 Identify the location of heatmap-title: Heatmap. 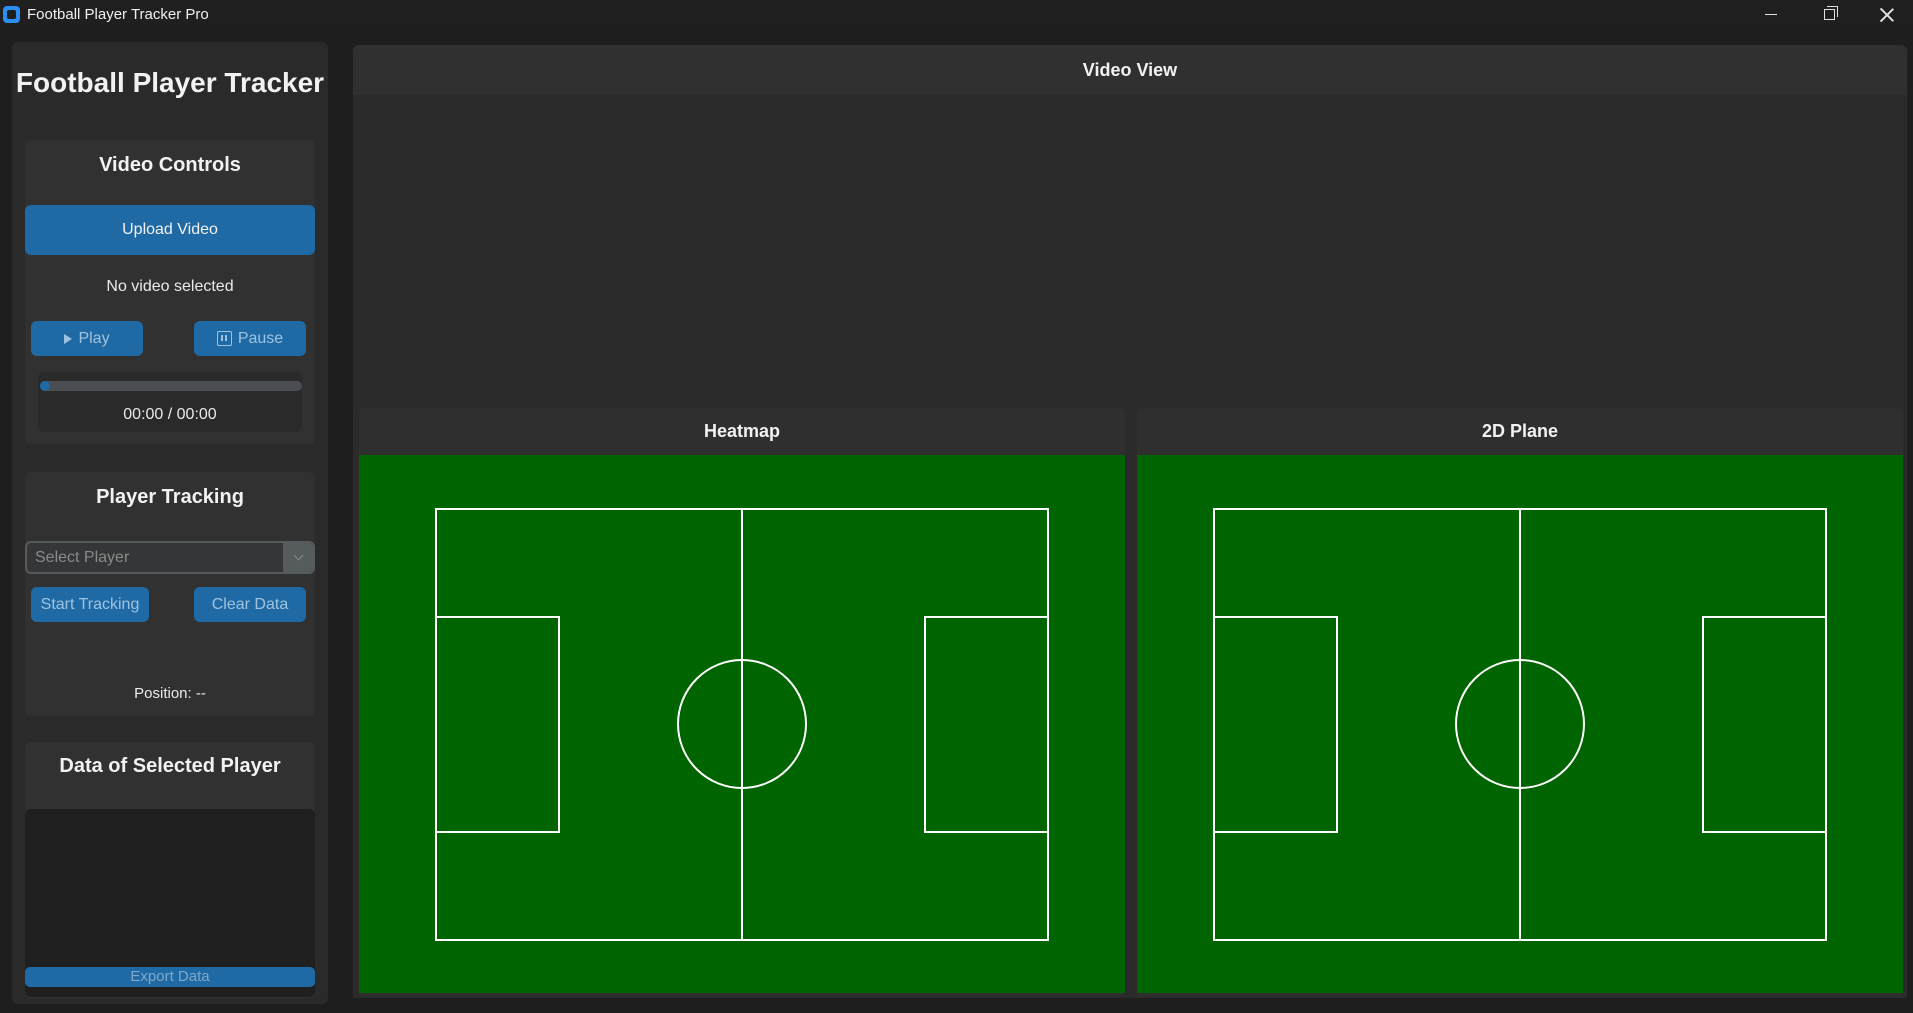
(742, 431).